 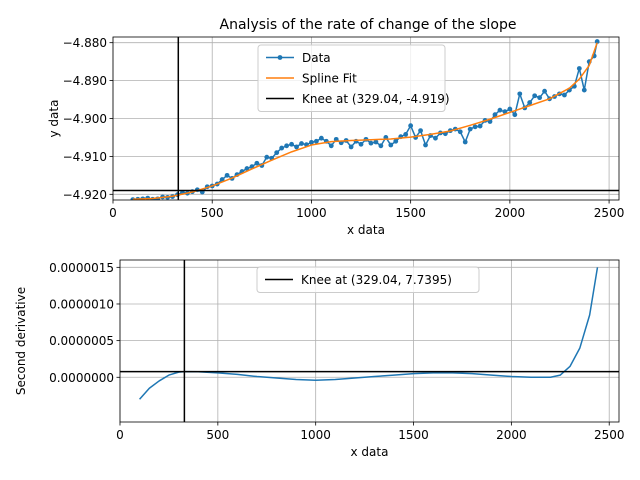 I want to click on top-legend-label: Spline Fit, so click(x=329, y=79).